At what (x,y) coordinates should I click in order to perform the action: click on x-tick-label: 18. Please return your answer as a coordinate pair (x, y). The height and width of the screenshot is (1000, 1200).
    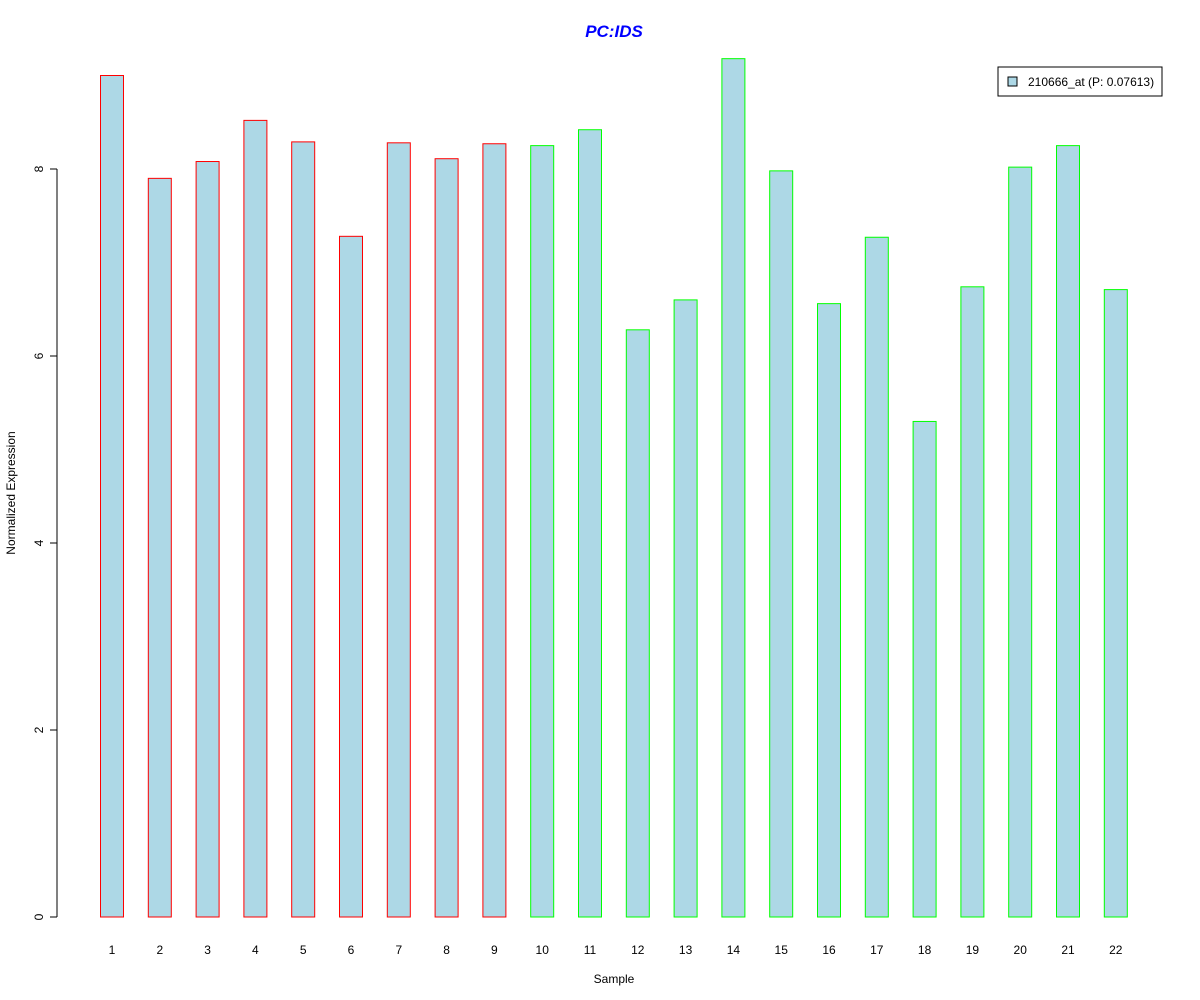
    Looking at the image, I should click on (925, 950).